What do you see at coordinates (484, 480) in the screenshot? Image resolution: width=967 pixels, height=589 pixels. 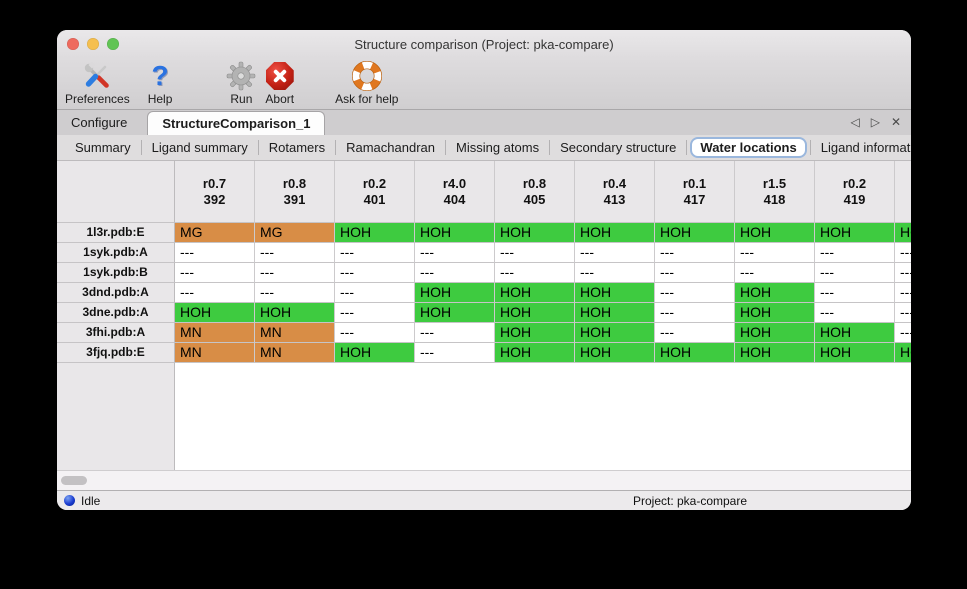 I see `horizontal-scrollbar` at bounding box center [484, 480].